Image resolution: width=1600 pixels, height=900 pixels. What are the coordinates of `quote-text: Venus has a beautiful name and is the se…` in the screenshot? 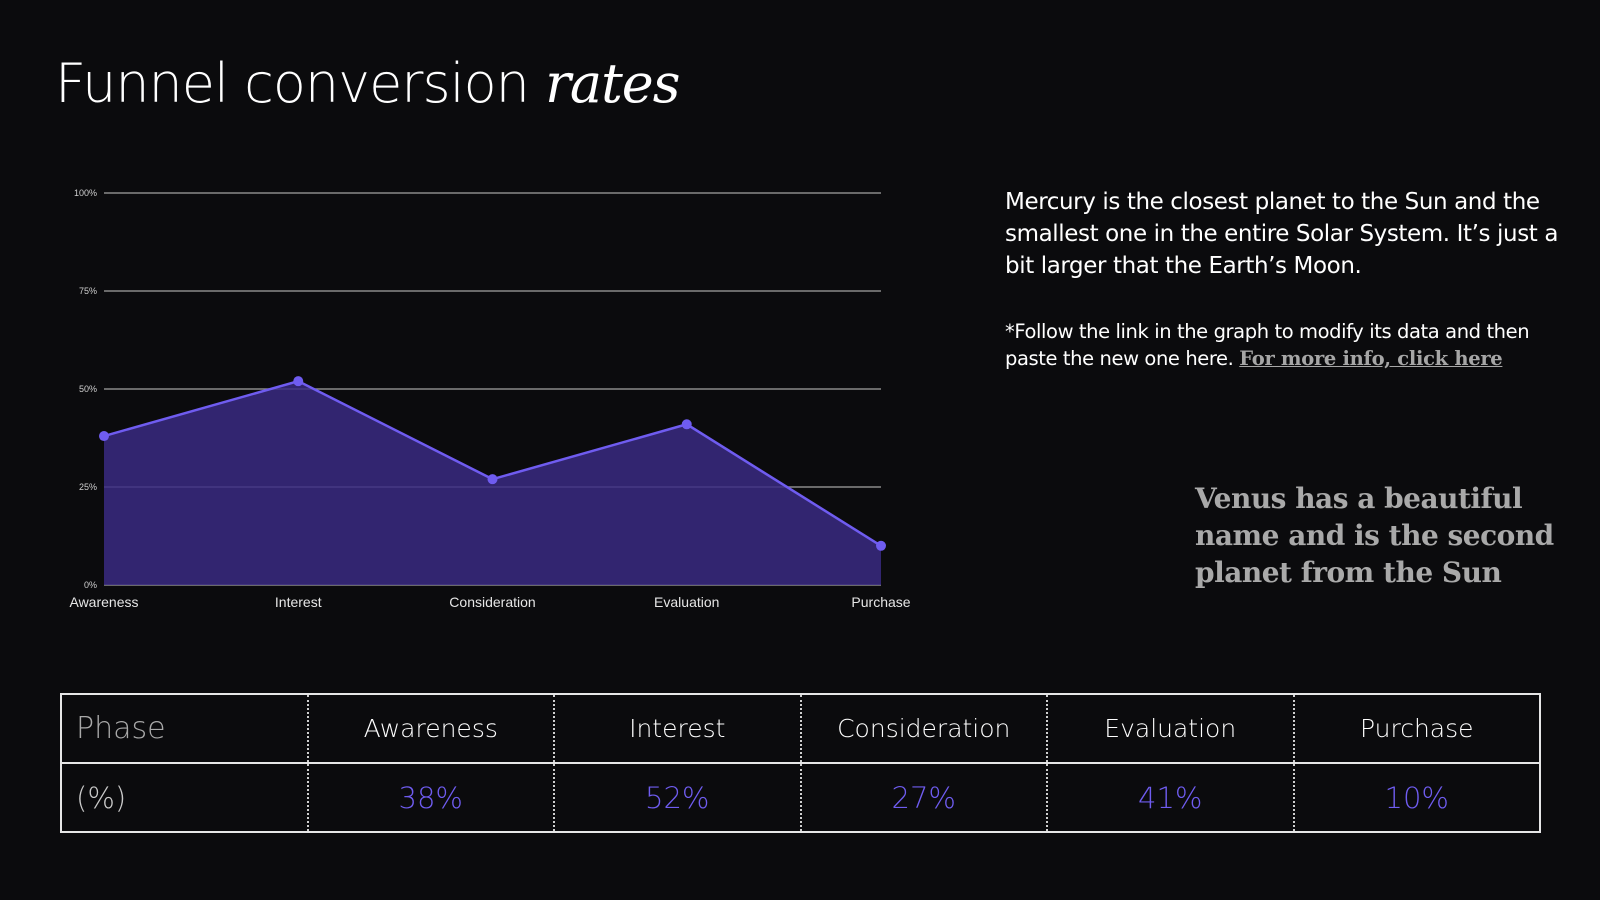 It's located at (1374, 535).